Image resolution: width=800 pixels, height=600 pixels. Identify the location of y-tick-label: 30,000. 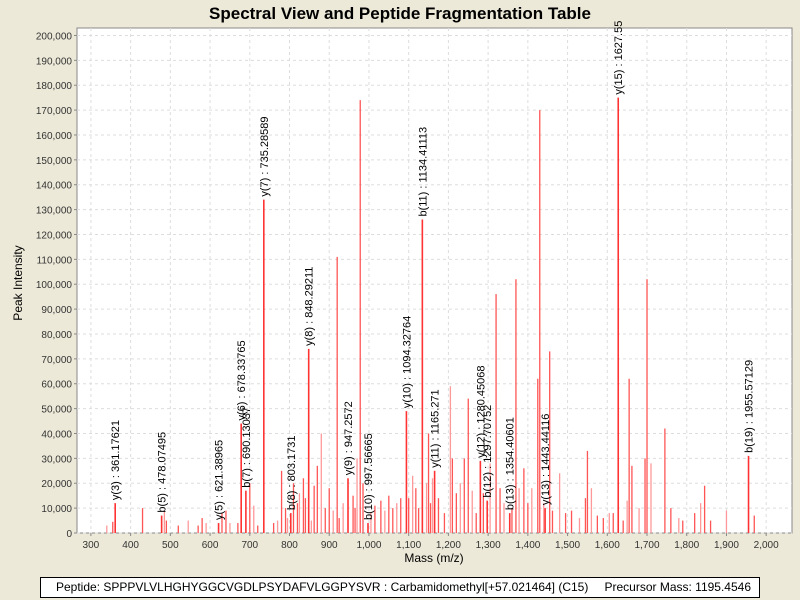
(56, 459).